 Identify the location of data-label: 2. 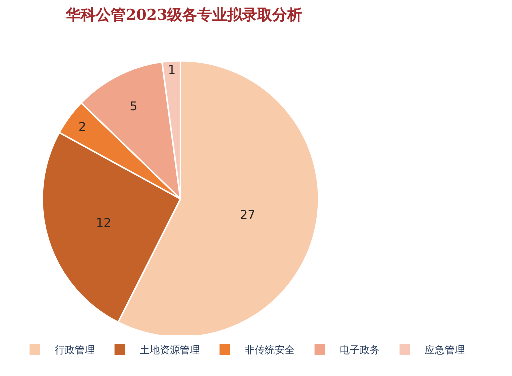
(82, 127).